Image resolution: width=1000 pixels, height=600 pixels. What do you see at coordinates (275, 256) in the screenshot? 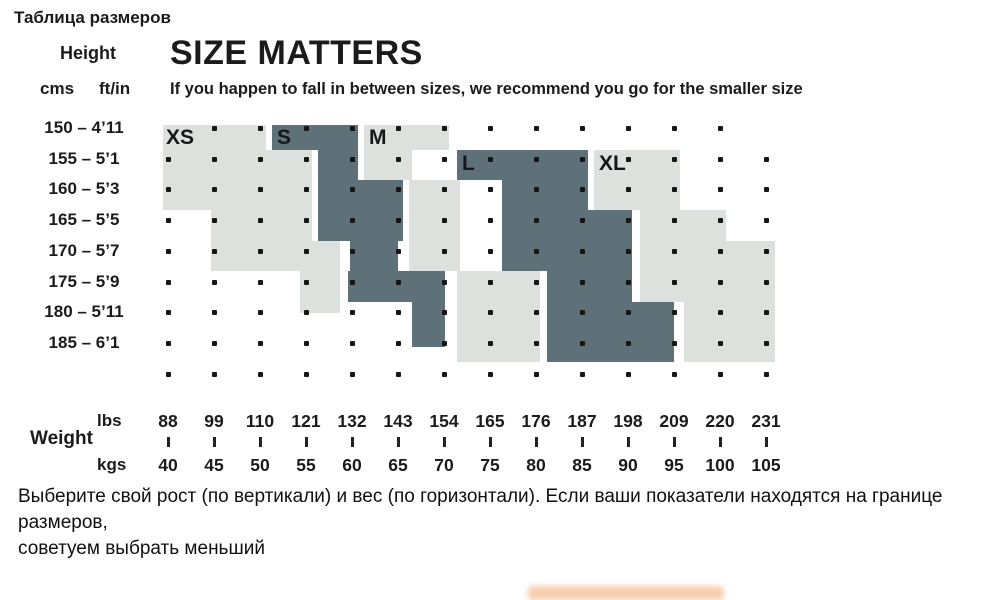
I see `size-region-xs-rect` at bounding box center [275, 256].